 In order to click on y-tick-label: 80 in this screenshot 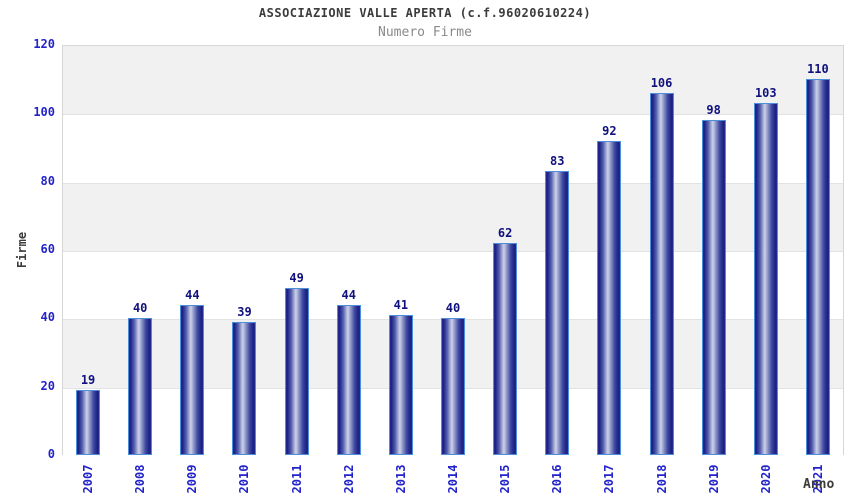, I will do `click(47, 180)`.